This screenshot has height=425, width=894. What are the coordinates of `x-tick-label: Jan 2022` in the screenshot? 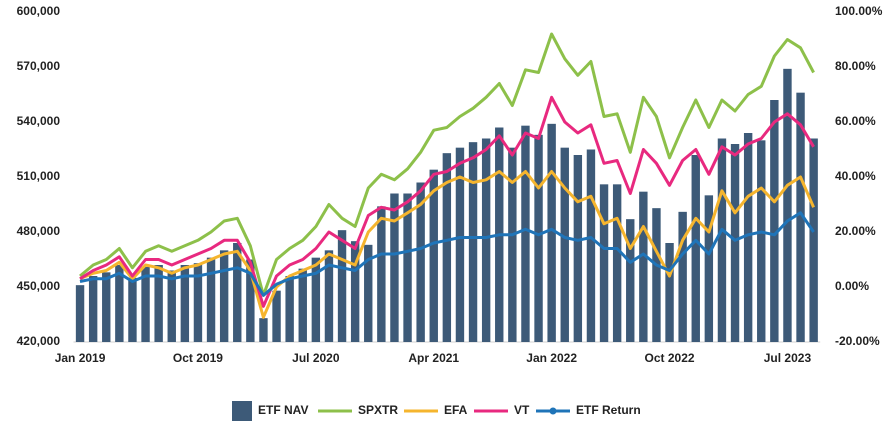 It's located at (551, 358).